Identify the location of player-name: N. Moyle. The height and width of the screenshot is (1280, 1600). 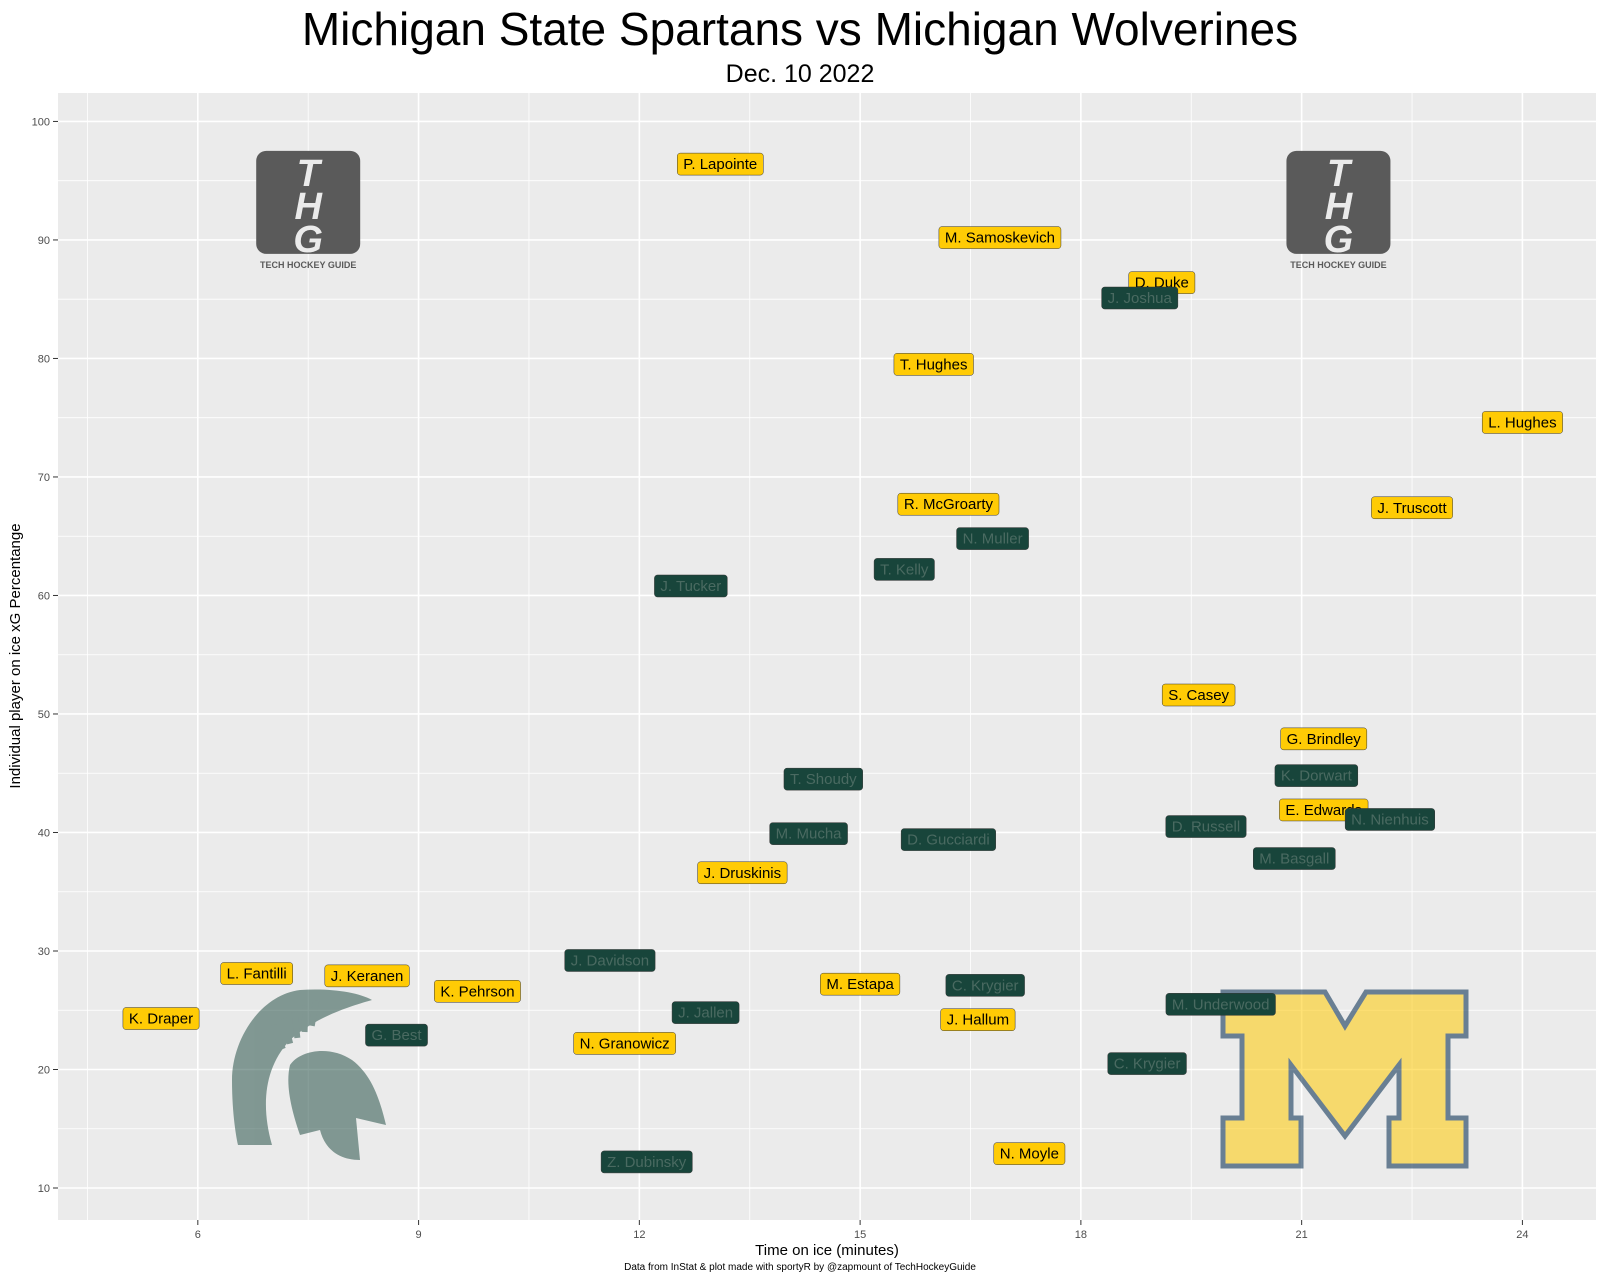
(1029, 1154).